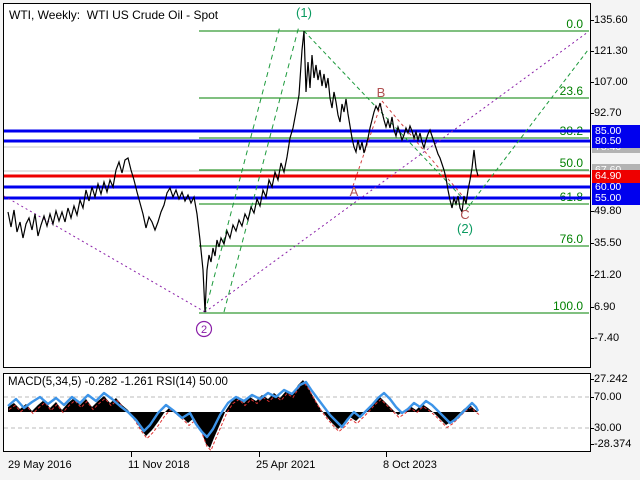 This screenshot has height=480, width=640. Describe the element at coordinates (286, 465) in the screenshot. I see `time-axis-label: 25 Apr 2021` at that location.